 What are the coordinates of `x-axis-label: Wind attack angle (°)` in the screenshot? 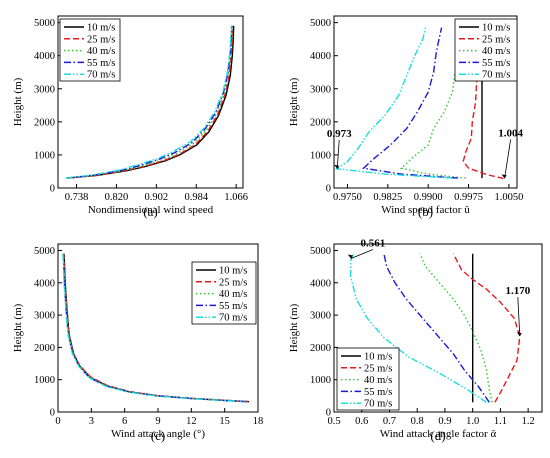 It's located at (158, 434).